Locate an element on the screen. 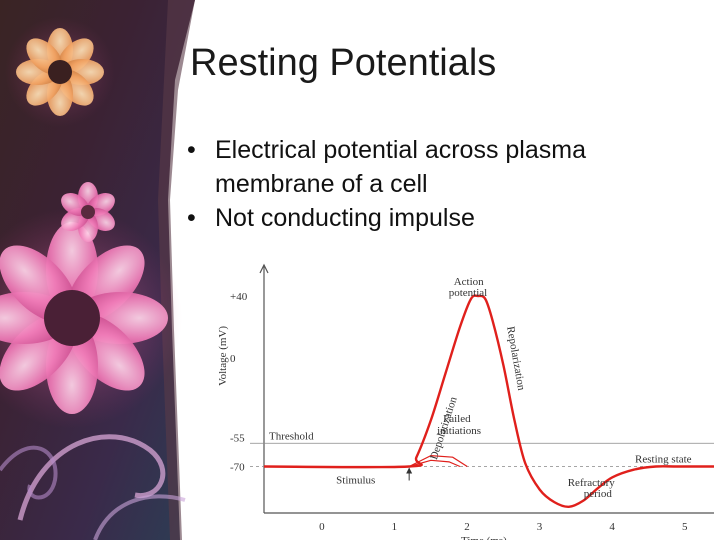  y-tick-label: -55 is located at coordinates (237, 438).